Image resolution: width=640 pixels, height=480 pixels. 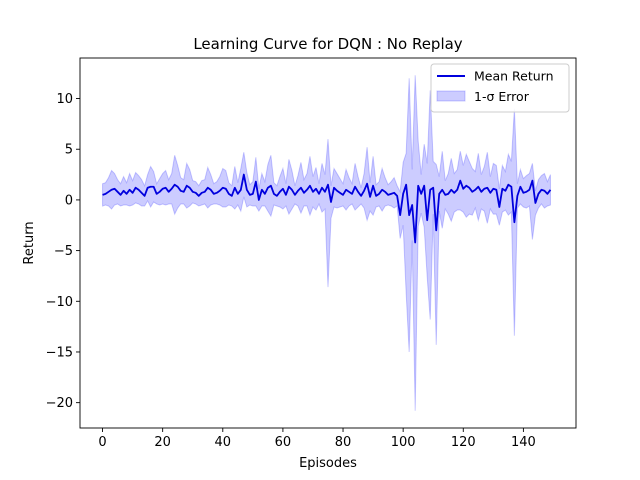 I want to click on y-tick-label: −20, so click(x=59, y=403).